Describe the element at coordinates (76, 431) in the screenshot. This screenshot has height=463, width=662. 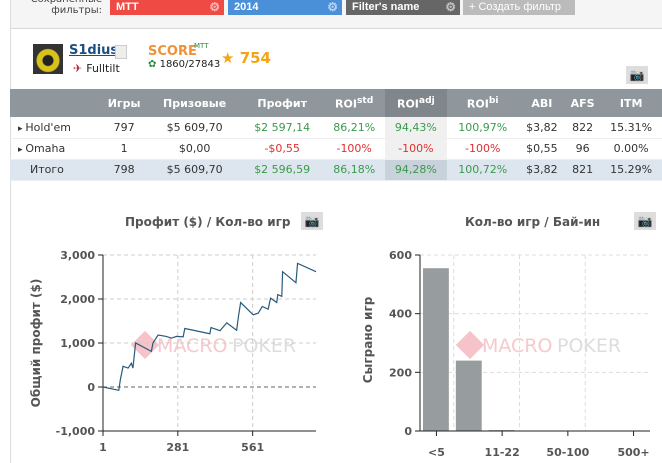
I see `y-tick-label: -1,000` at that location.